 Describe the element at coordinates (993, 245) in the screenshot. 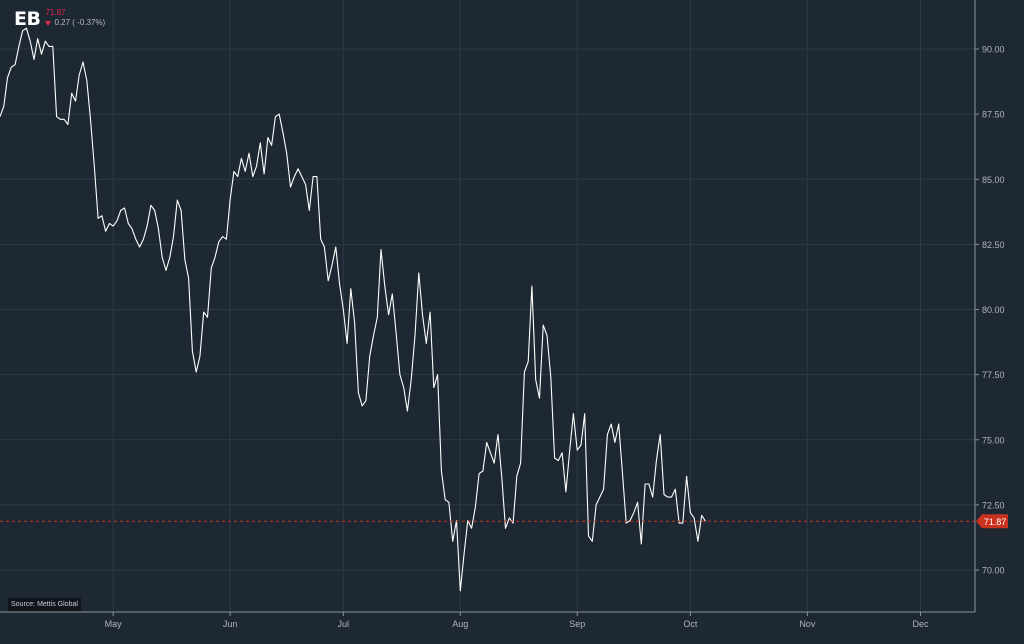

I see `y-tick-label: 82.50` at that location.